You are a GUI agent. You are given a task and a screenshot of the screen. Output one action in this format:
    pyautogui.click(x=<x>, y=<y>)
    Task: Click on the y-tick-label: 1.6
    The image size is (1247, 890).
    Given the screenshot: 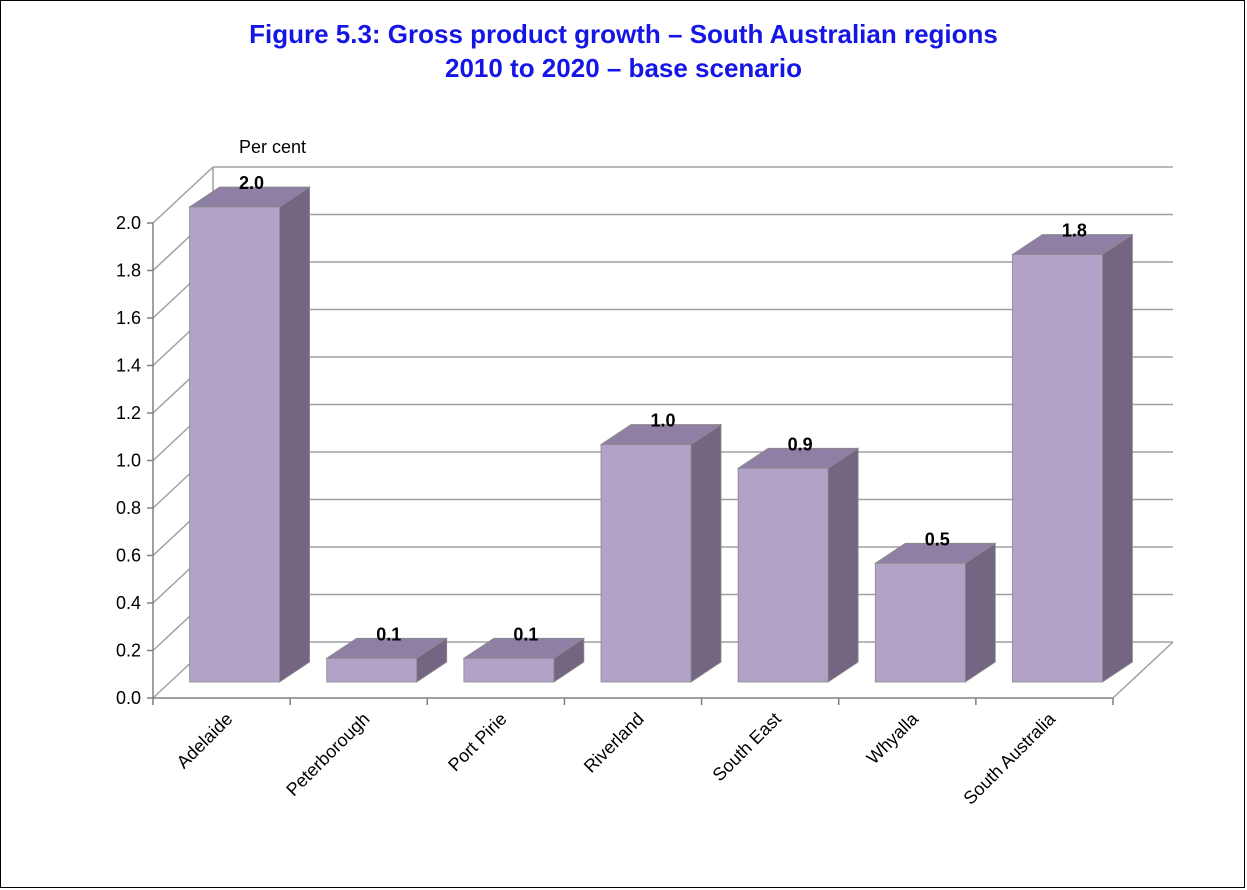 What is the action you would take?
    pyautogui.click(x=128, y=318)
    